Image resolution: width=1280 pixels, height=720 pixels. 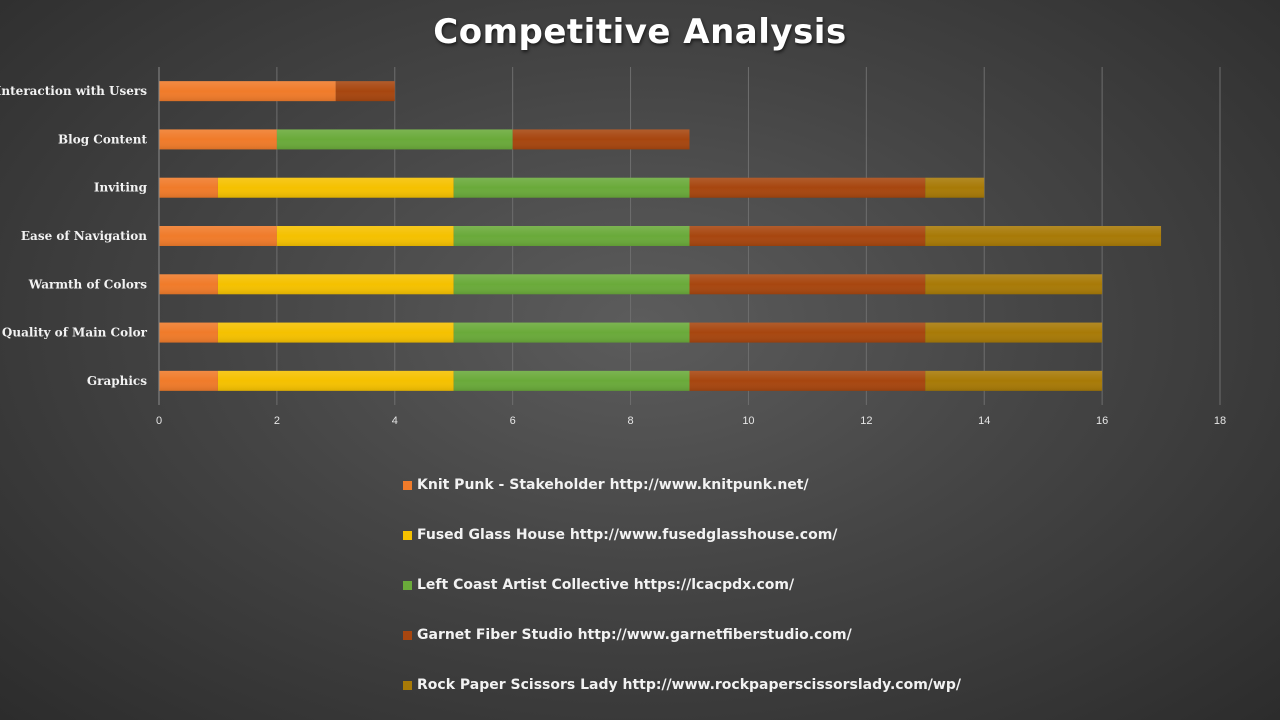 What do you see at coordinates (630, 421) in the screenshot?
I see `x-tick-label: 8` at bounding box center [630, 421].